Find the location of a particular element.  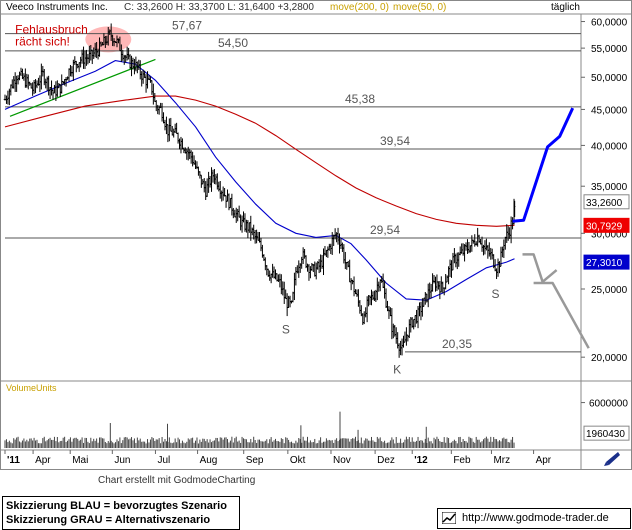

pencil-body is located at coordinates (613, 458).